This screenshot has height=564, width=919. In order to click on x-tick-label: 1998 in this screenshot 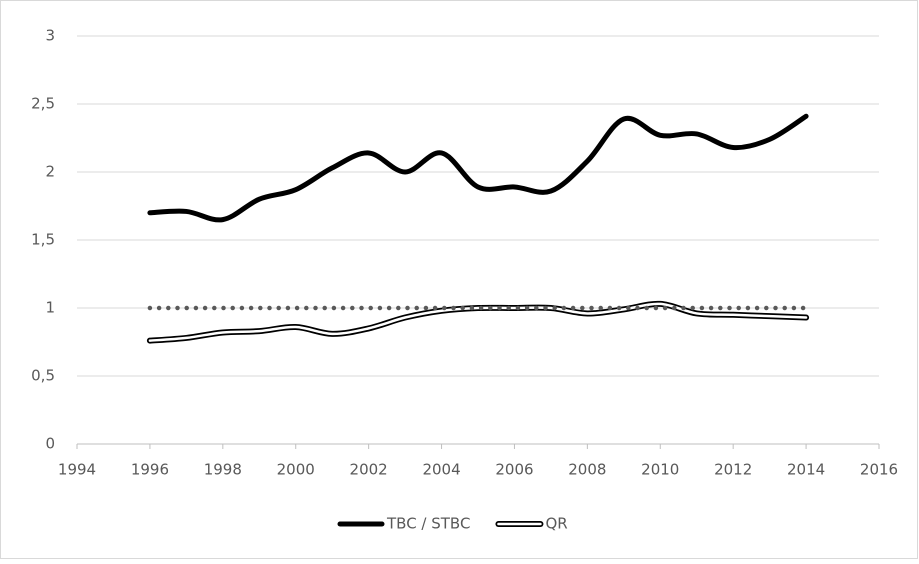, I will do `click(223, 470)`.